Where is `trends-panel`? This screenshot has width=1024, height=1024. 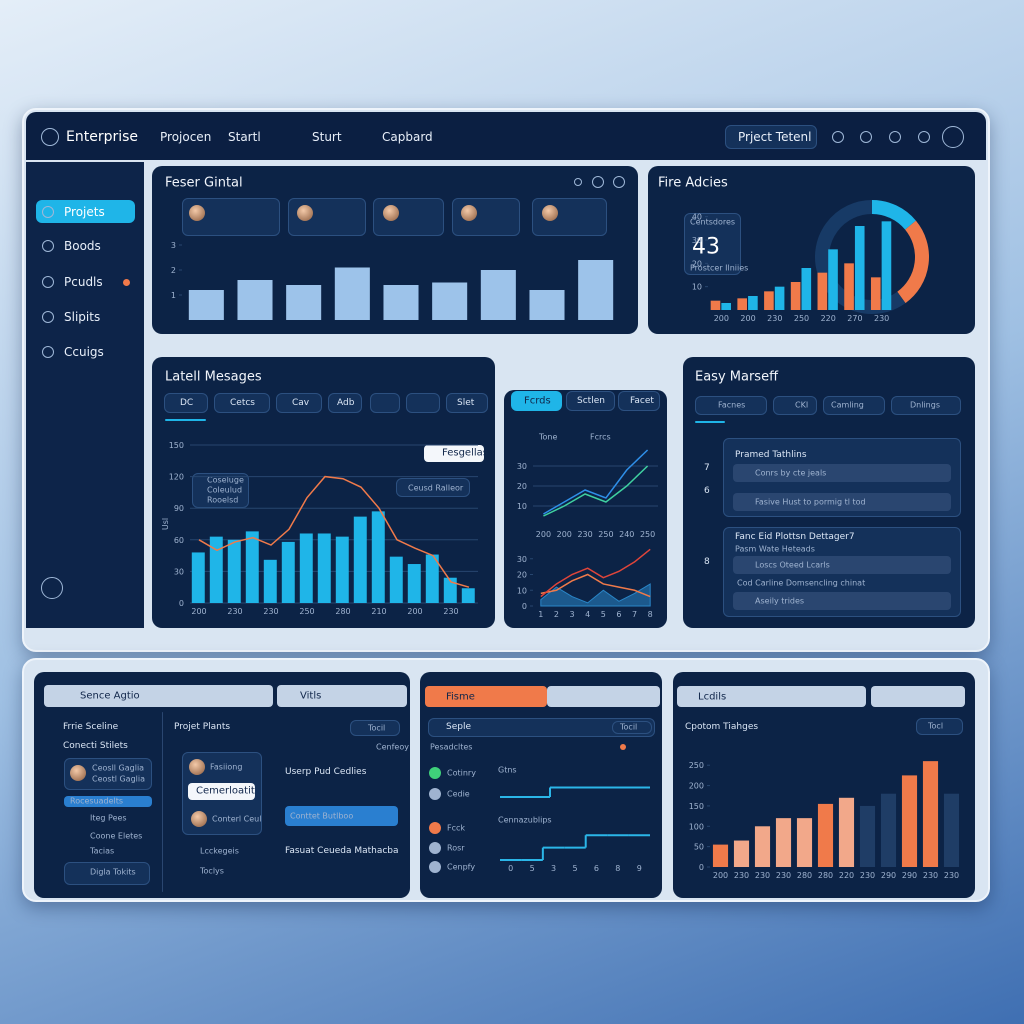
trends-panel is located at coordinates (585, 509).